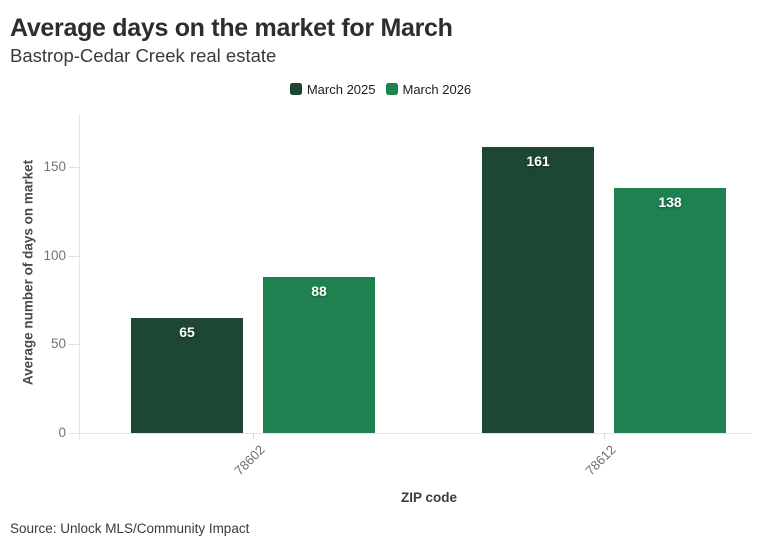  What do you see at coordinates (249, 460) in the screenshot?
I see `x-tick-label: 78602` at bounding box center [249, 460].